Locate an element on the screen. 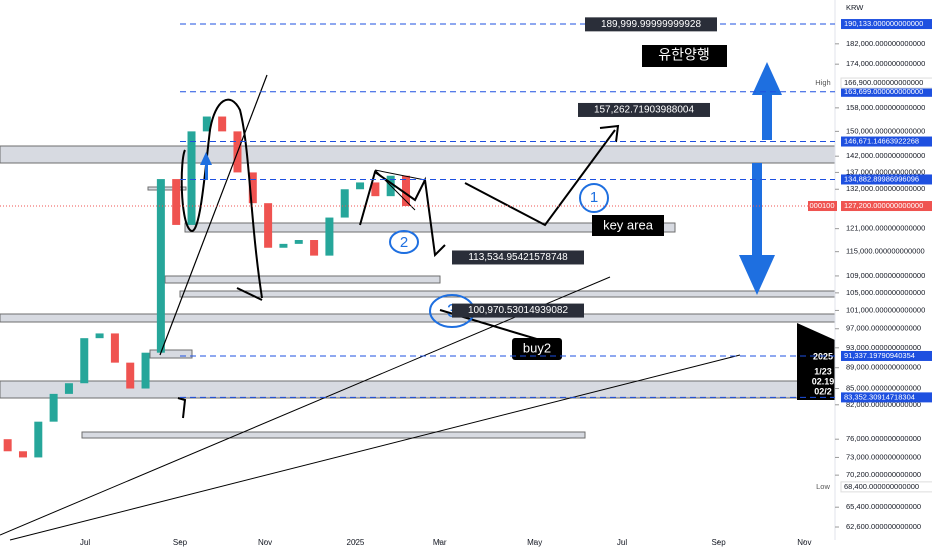 The height and width of the screenshot is (550, 932). date-label: 02/2 is located at coordinates (823, 391).